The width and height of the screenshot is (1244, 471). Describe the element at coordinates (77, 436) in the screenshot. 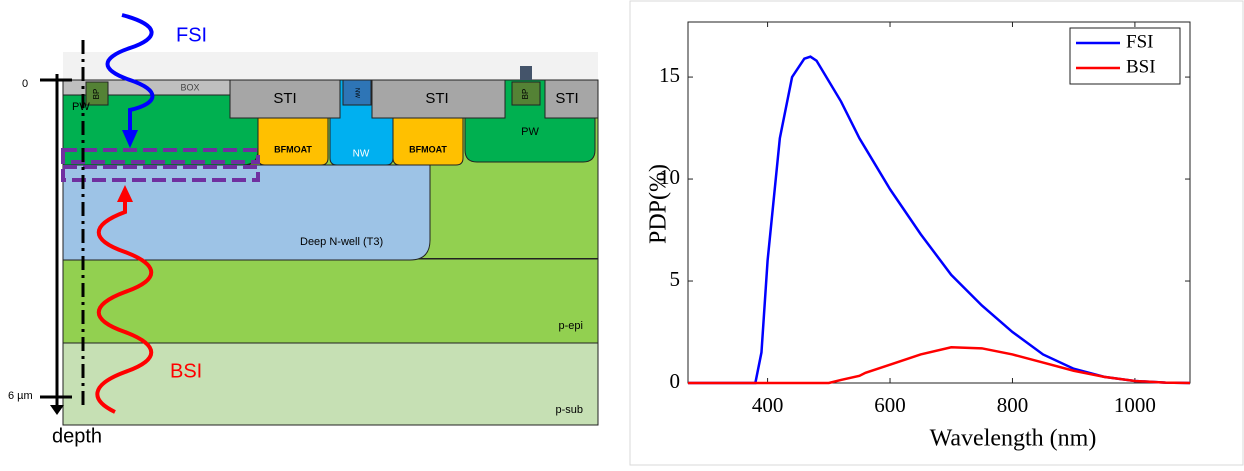

I see `depth-label: depth` at that location.